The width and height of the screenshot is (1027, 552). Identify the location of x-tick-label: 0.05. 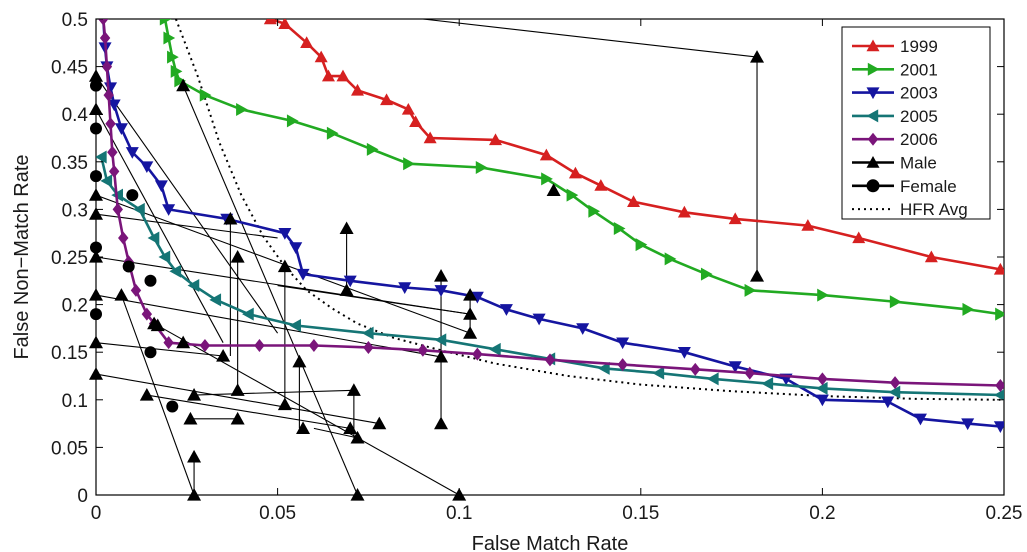
(277, 513).